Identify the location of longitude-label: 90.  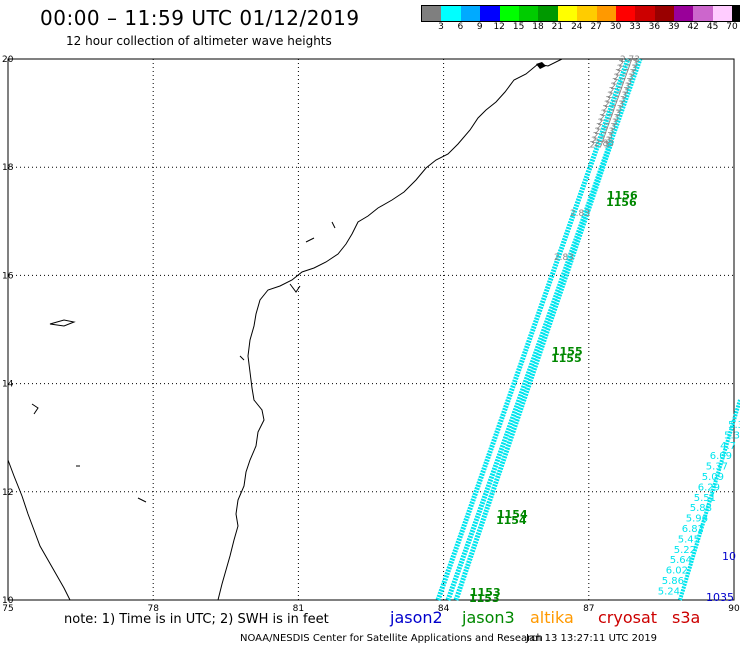
(734, 609).